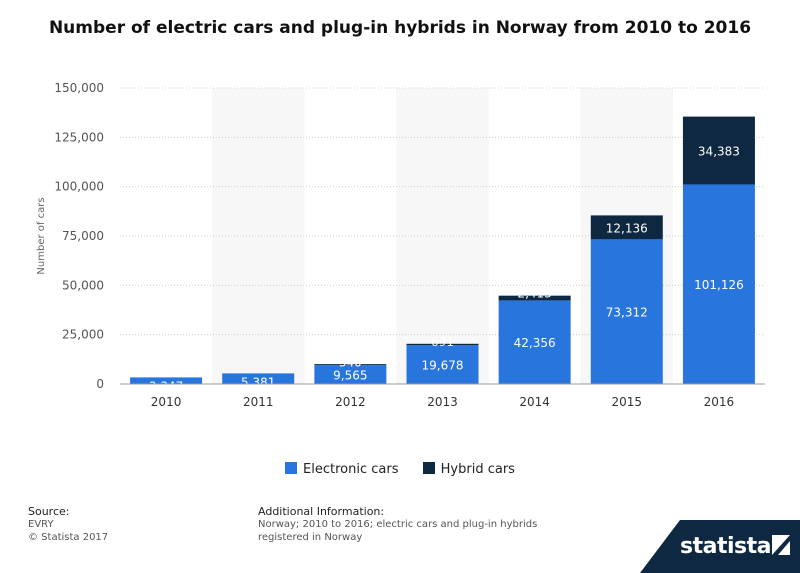 The image size is (800, 573). I want to click on data-label-electronic: 101,126, so click(719, 285).